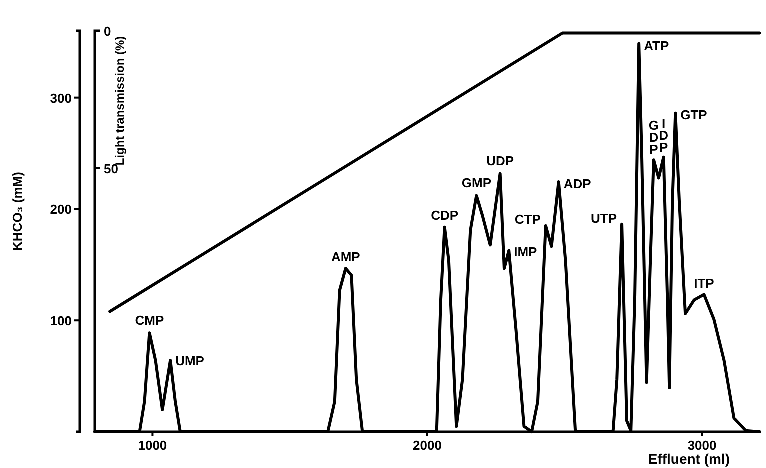  Describe the element at coordinates (653, 138) in the screenshot. I see `annotation: GDP` at that location.